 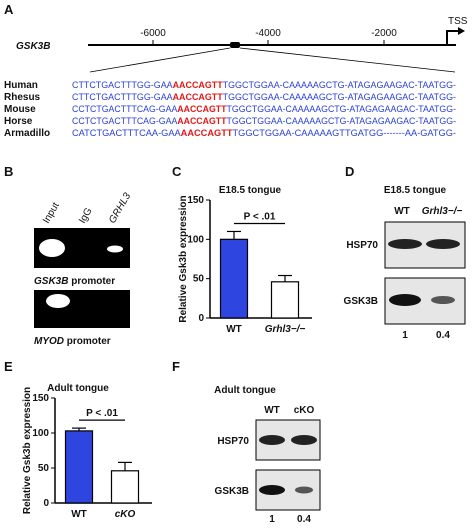 What do you see at coordinates (51, 281) in the screenshot?
I see `gene: GSK3B` at bounding box center [51, 281].